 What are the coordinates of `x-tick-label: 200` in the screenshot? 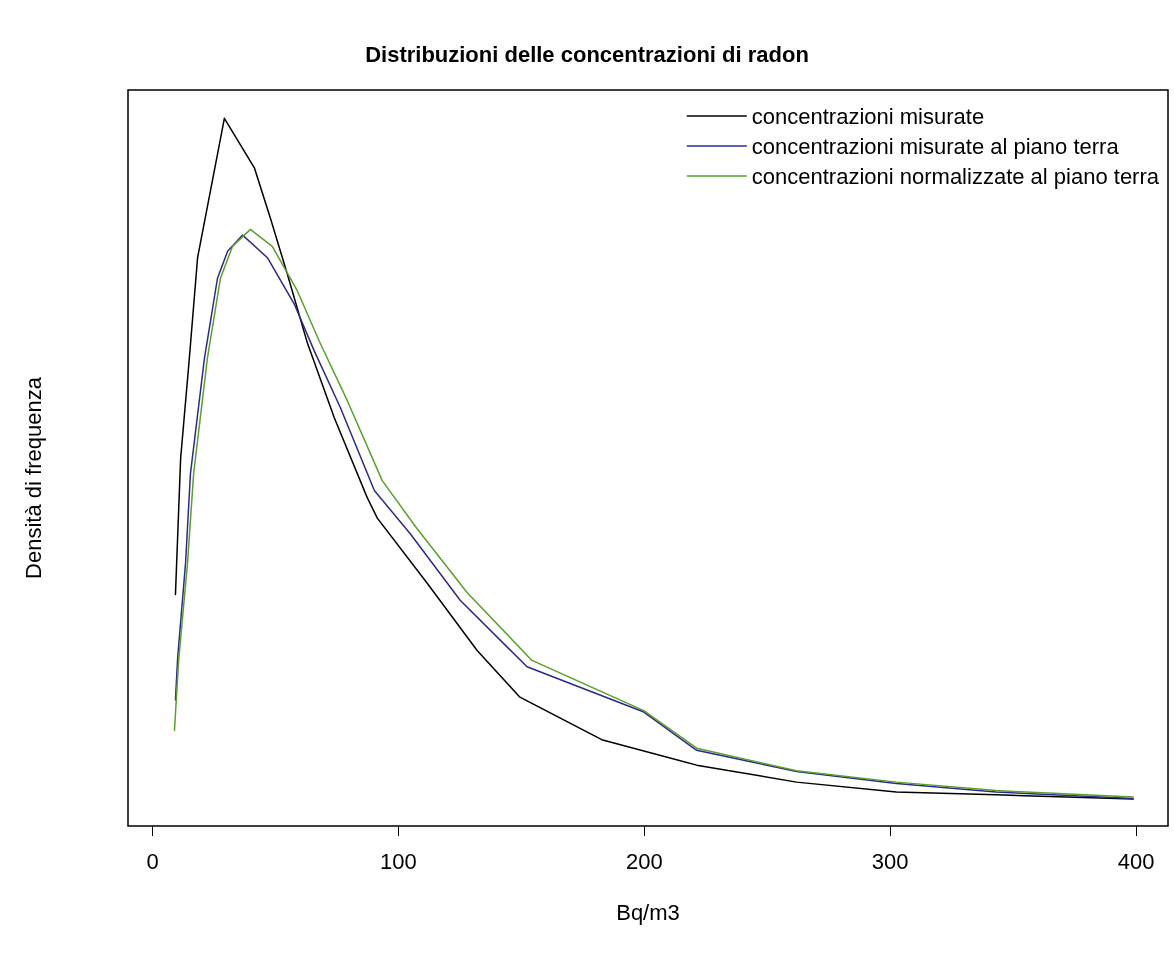 It's located at (644, 861).